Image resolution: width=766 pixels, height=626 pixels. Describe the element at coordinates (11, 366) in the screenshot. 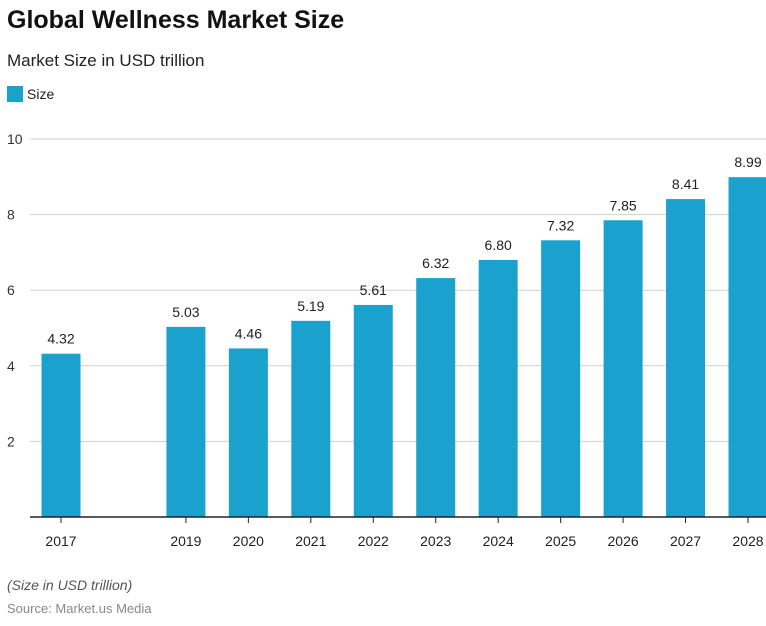

I see `y-tick-label: 4` at that location.